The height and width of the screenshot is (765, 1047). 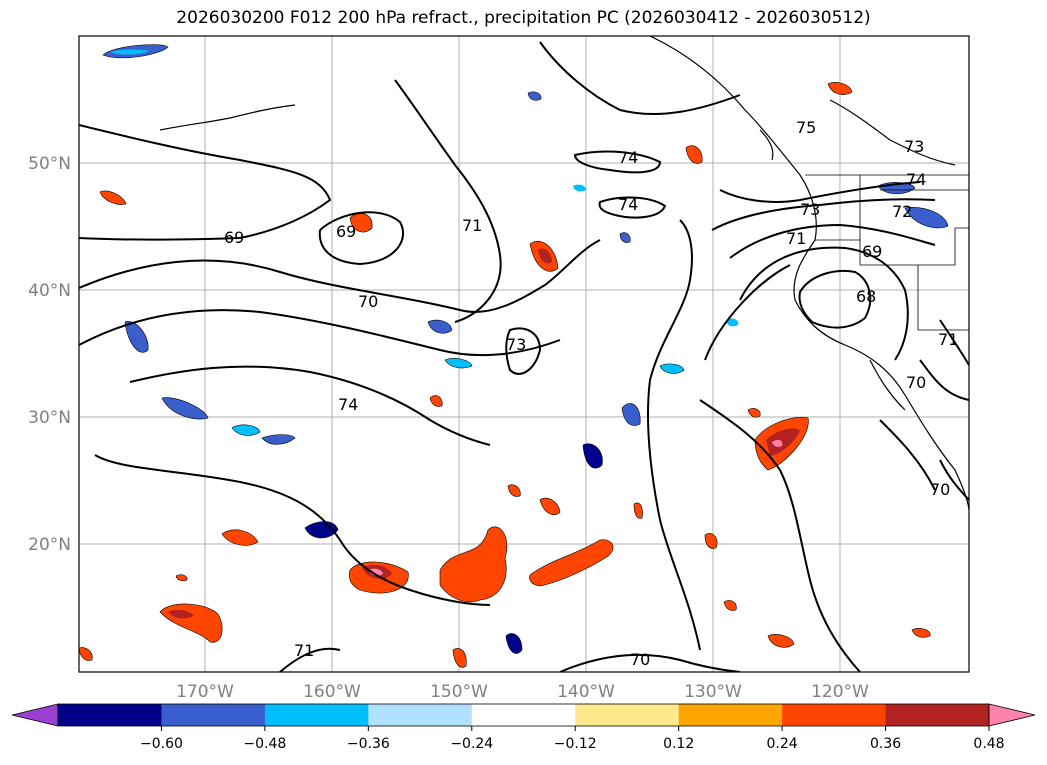 What do you see at coordinates (866, 296) in the screenshot?
I see `contour-label: 68` at bounding box center [866, 296].